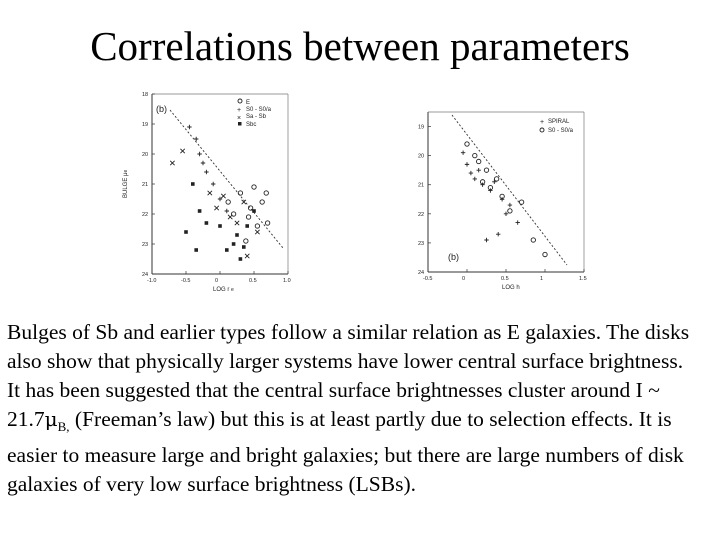  What do you see at coordinates (145, 95) in the screenshot?
I see `y-tick-label: 18` at bounding box center [145, 95].